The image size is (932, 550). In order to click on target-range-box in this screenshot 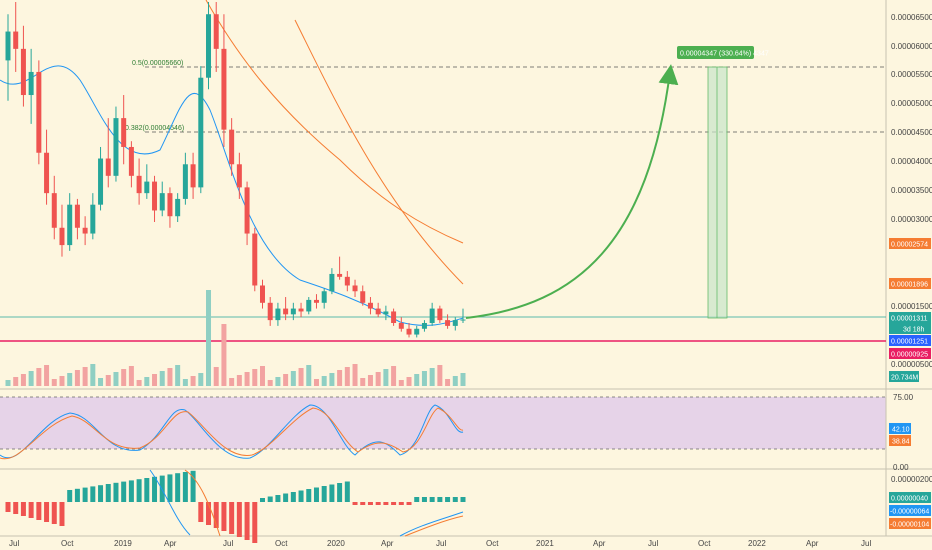, I will do `click(717, 192)`.